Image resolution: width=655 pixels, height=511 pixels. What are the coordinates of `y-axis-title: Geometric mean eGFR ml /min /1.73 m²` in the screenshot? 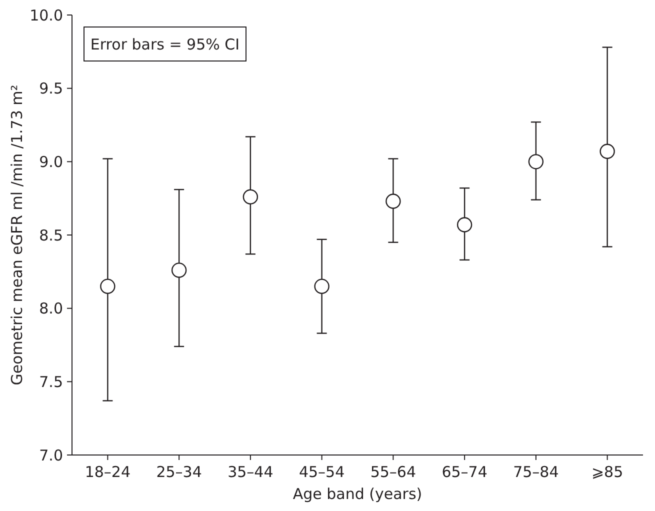 It's located at (17, 235).